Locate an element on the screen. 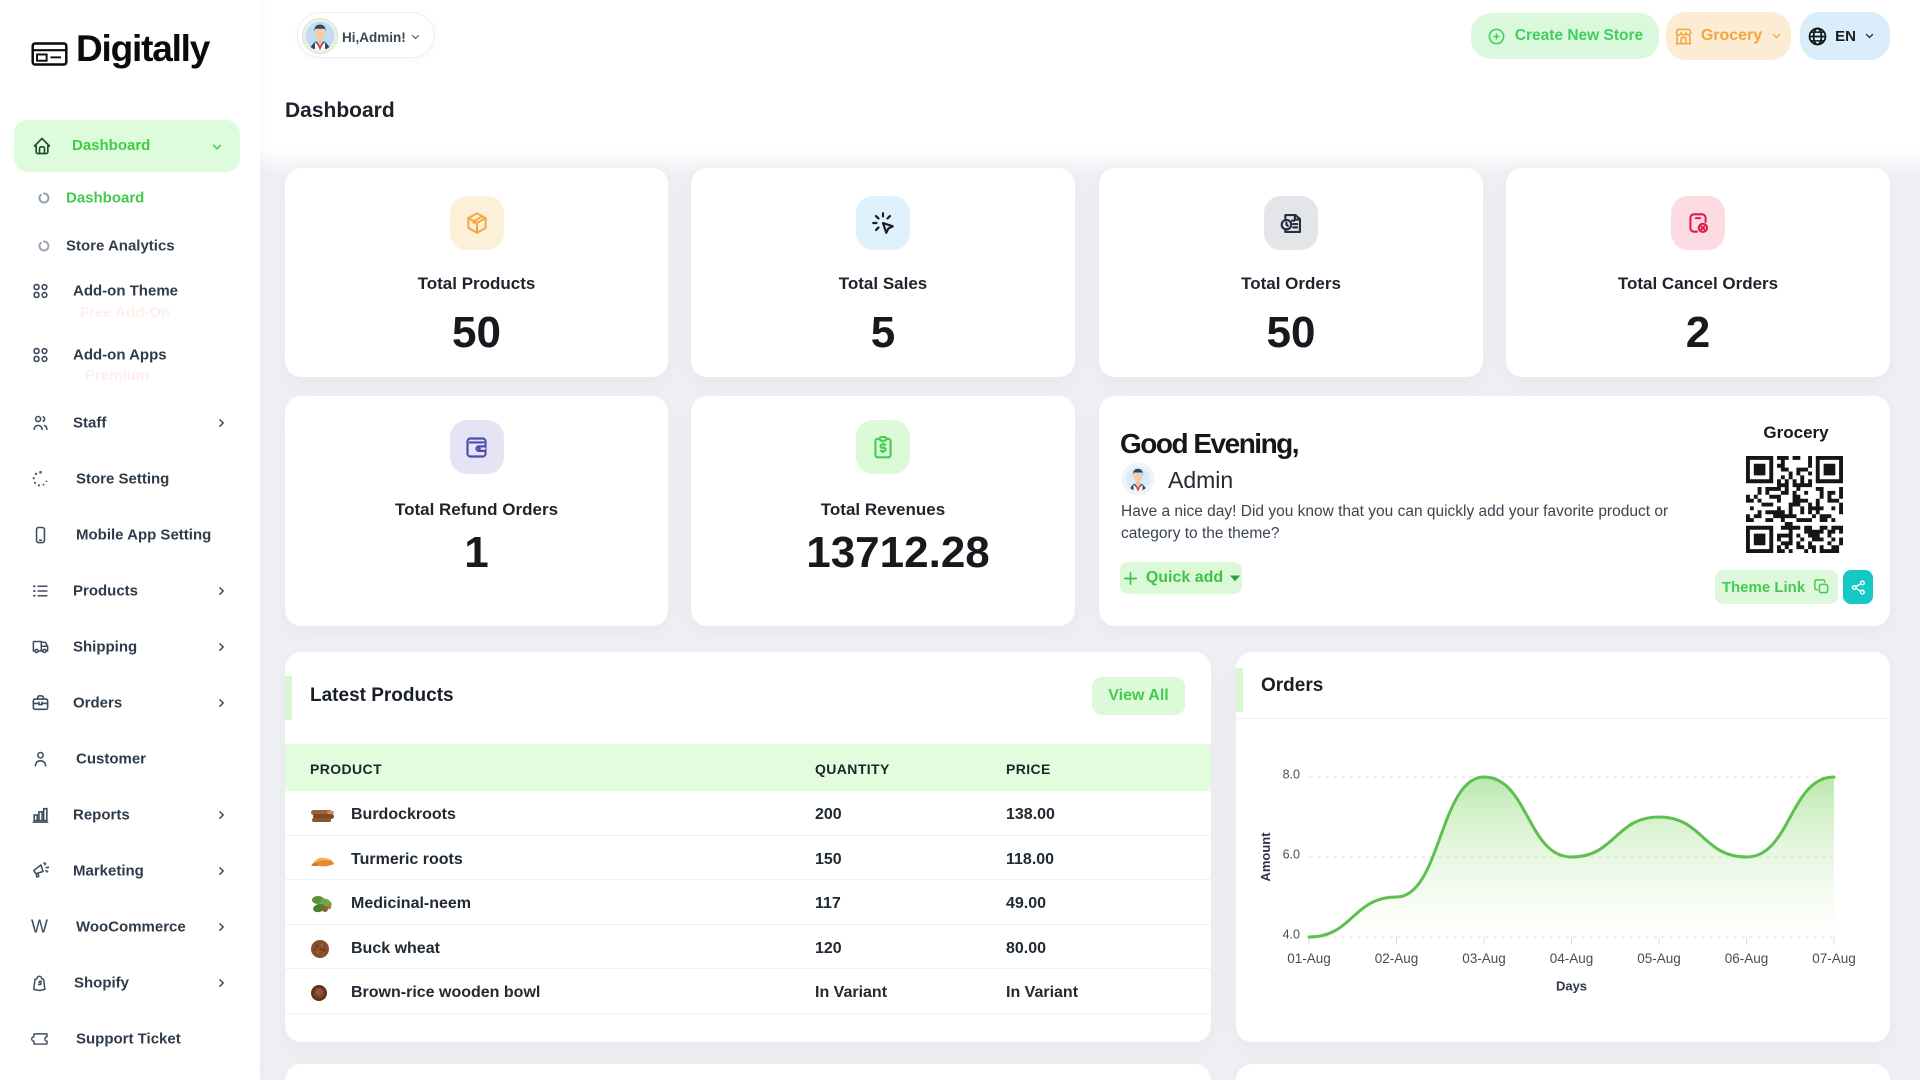 The width and height of the screenshot is (1920, 1080). svg-text: 6.0 is located at coordinates (1291, 855).